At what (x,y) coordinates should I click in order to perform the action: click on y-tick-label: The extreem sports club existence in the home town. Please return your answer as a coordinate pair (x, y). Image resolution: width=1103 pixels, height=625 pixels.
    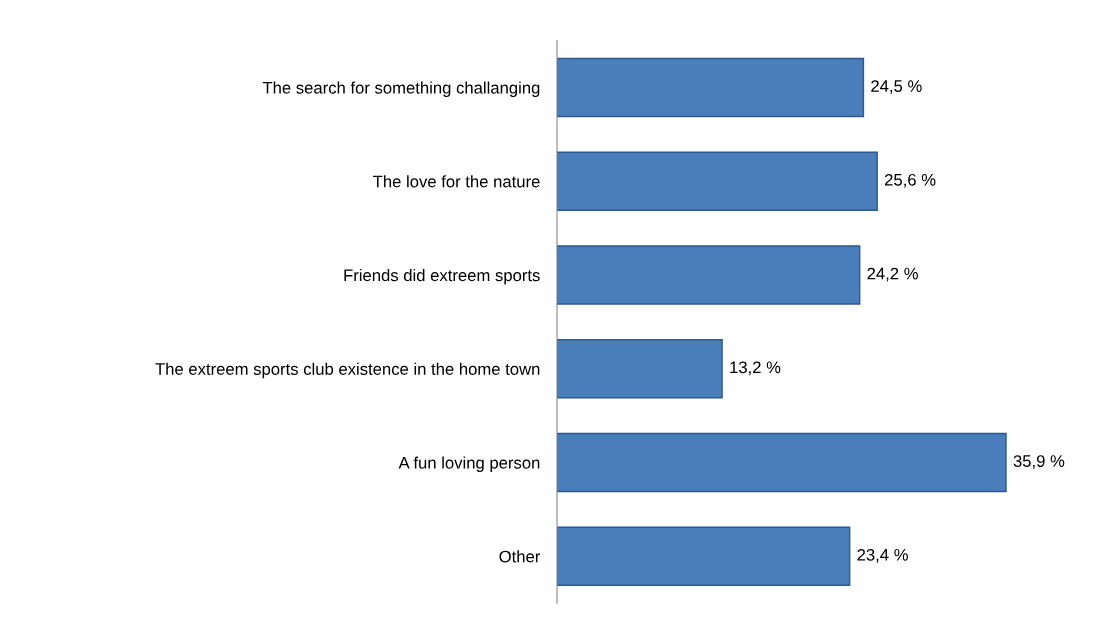
    Looking at the image, I should click on (347, 370).